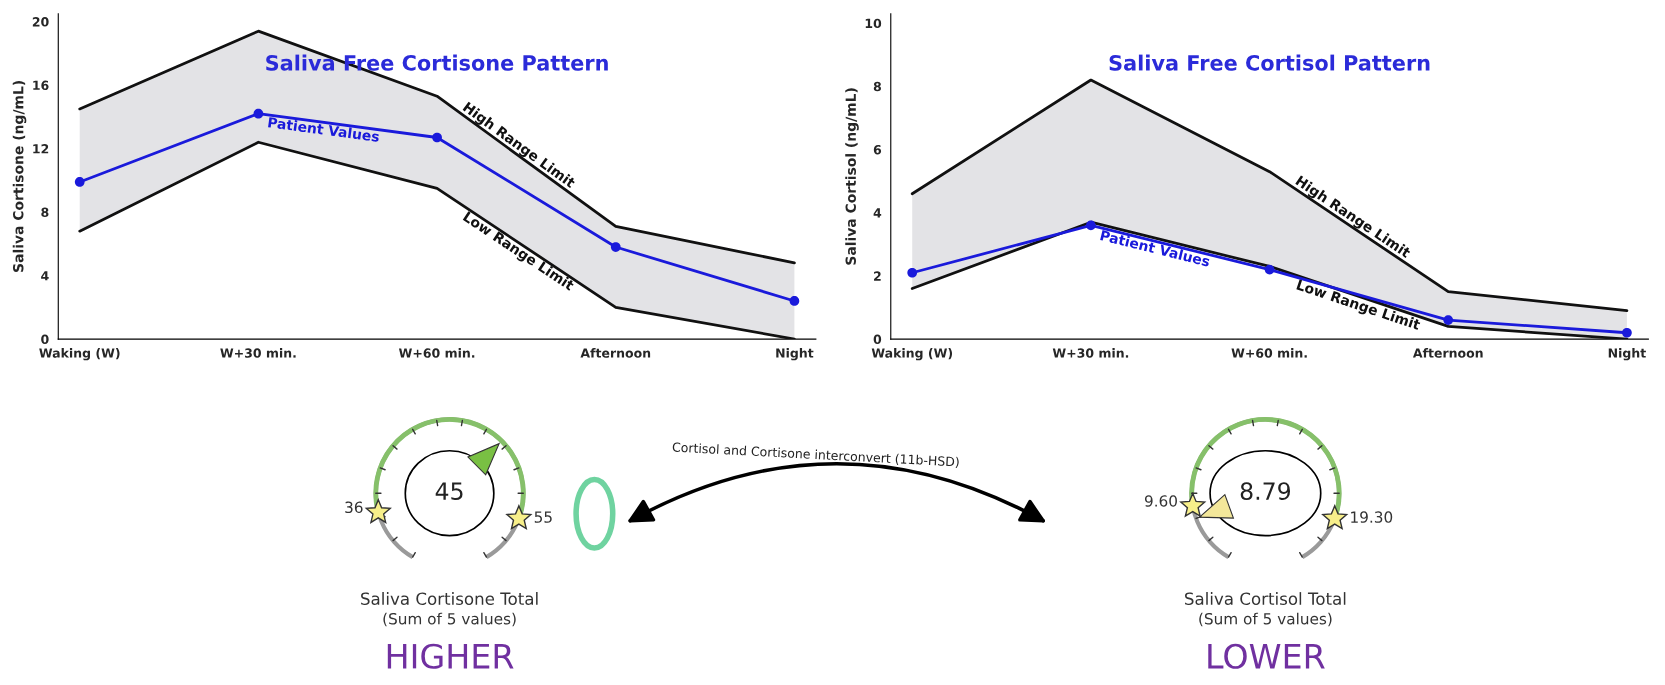 Image resolution: width=1665 pixels, height=685 pixels. What do you see at coordinates (877, 276) in the screenshot?
I see `y-tick-label: 2` at bounding box center [877, 276].